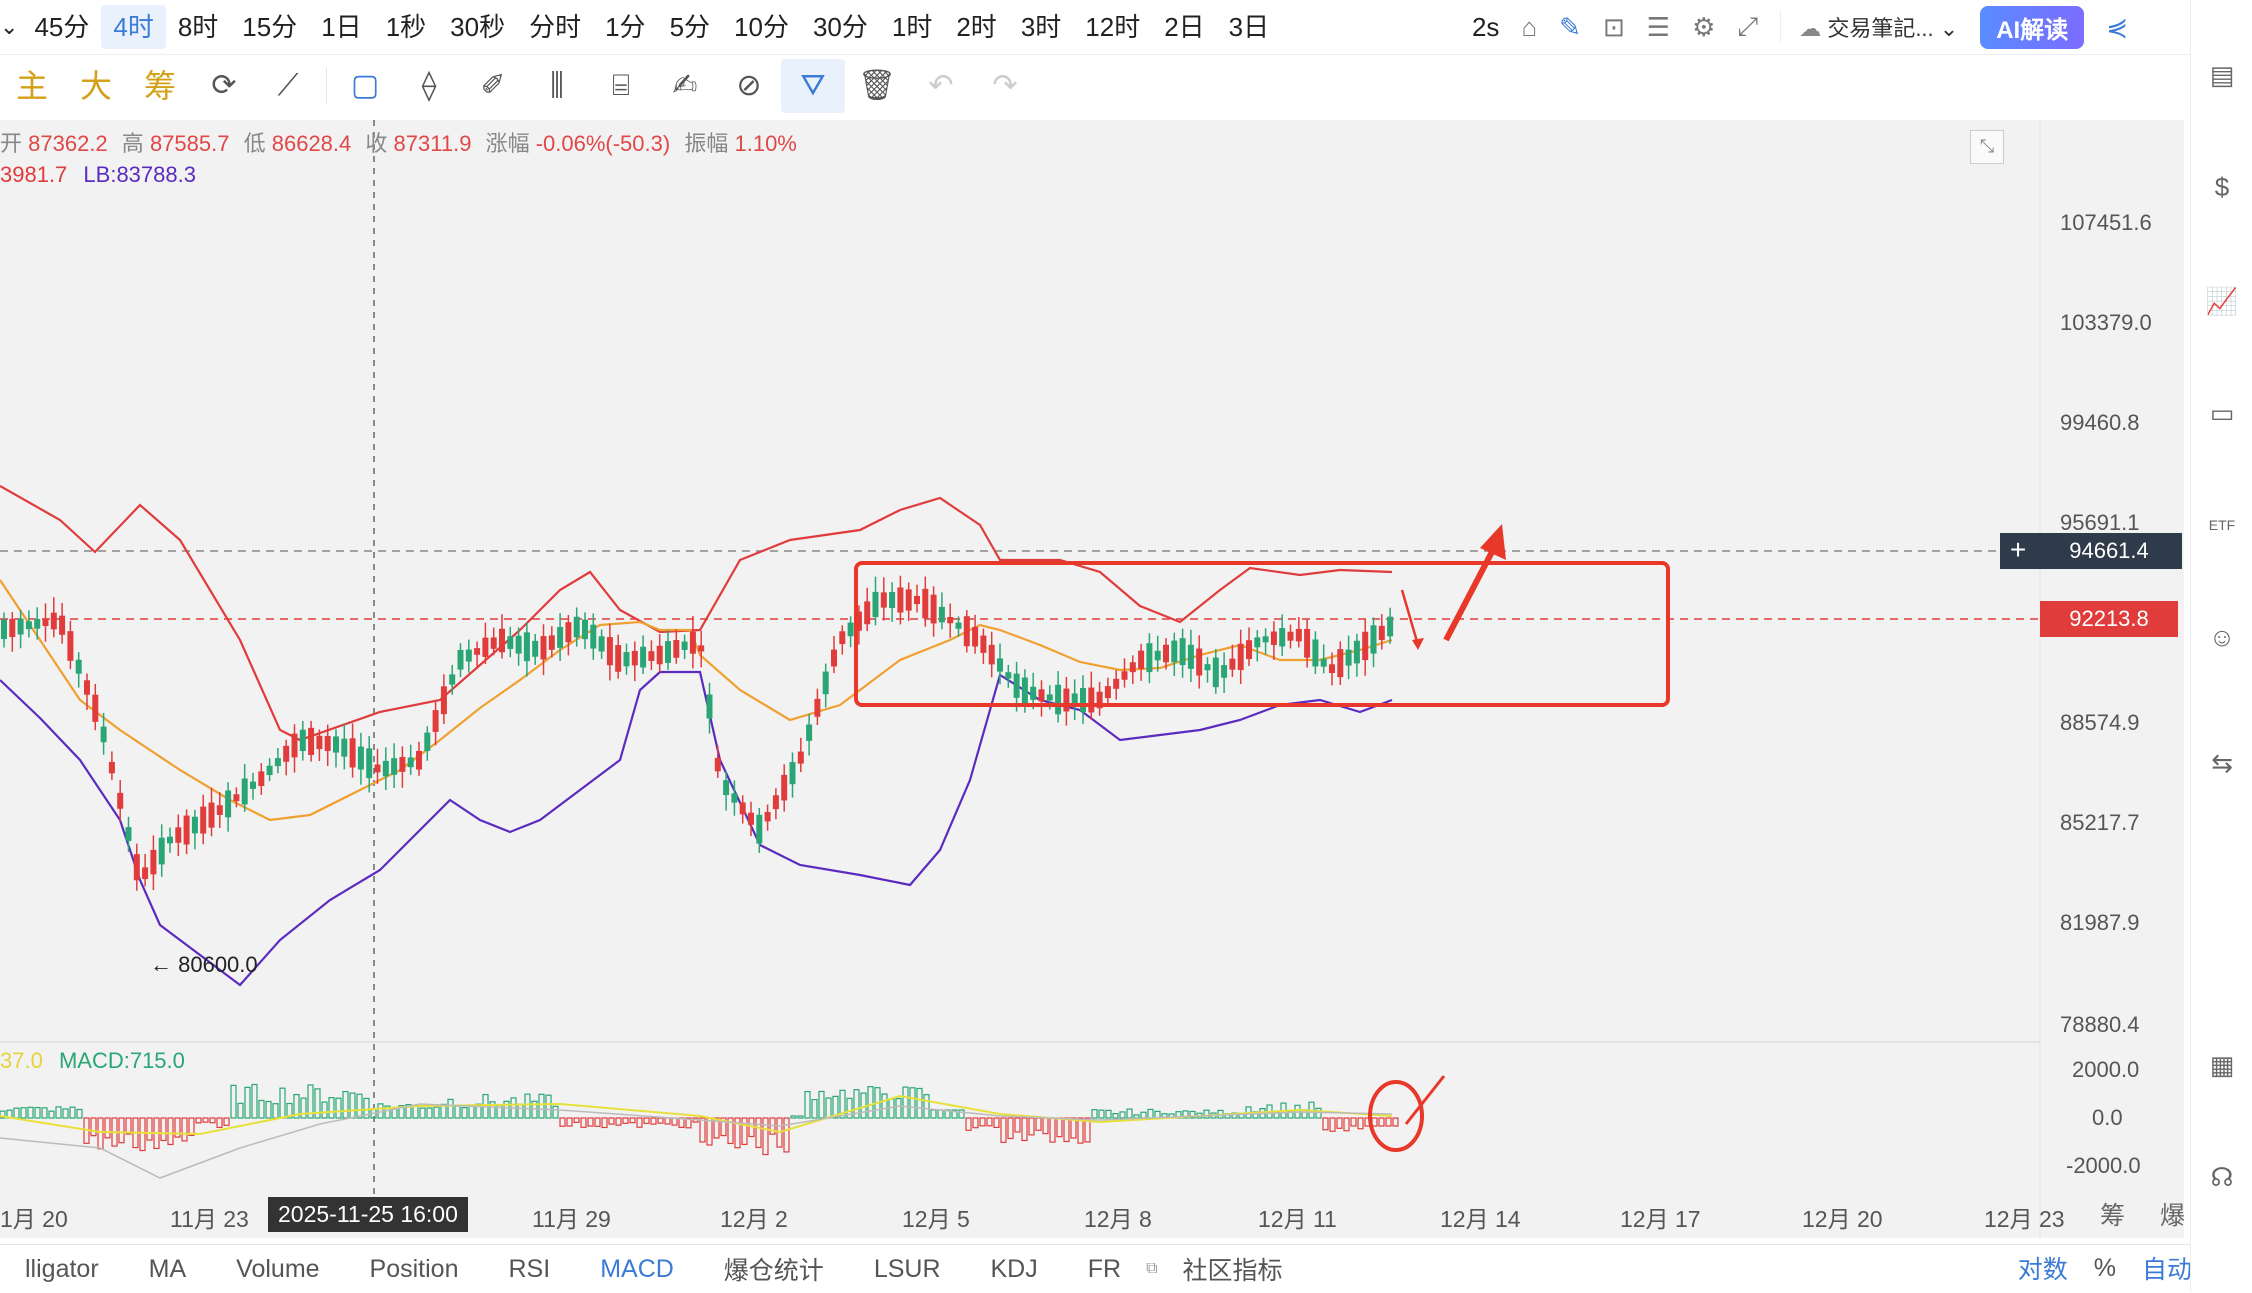 This screenshot has width=2252, height=1293. I want to click on trade-notes-select: ☁ 交易筆記... ⌄, so click(1869, 27).